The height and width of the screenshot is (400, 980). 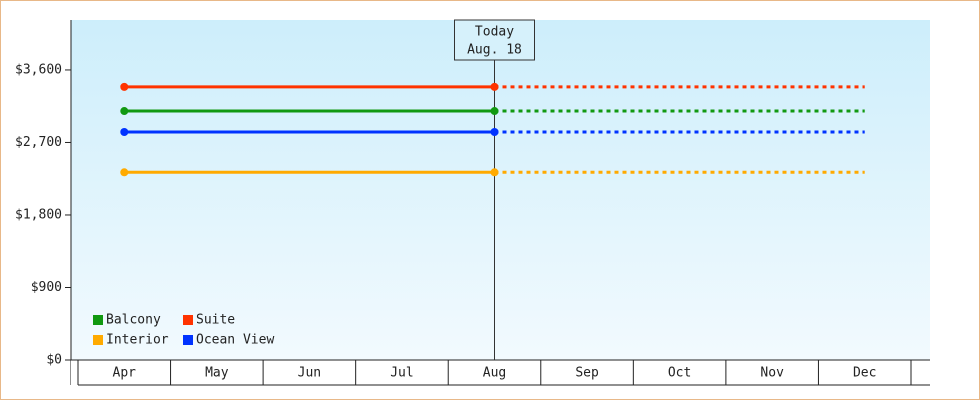 I want to click on x-tick-label: Sep, so click(x=587, y=373).